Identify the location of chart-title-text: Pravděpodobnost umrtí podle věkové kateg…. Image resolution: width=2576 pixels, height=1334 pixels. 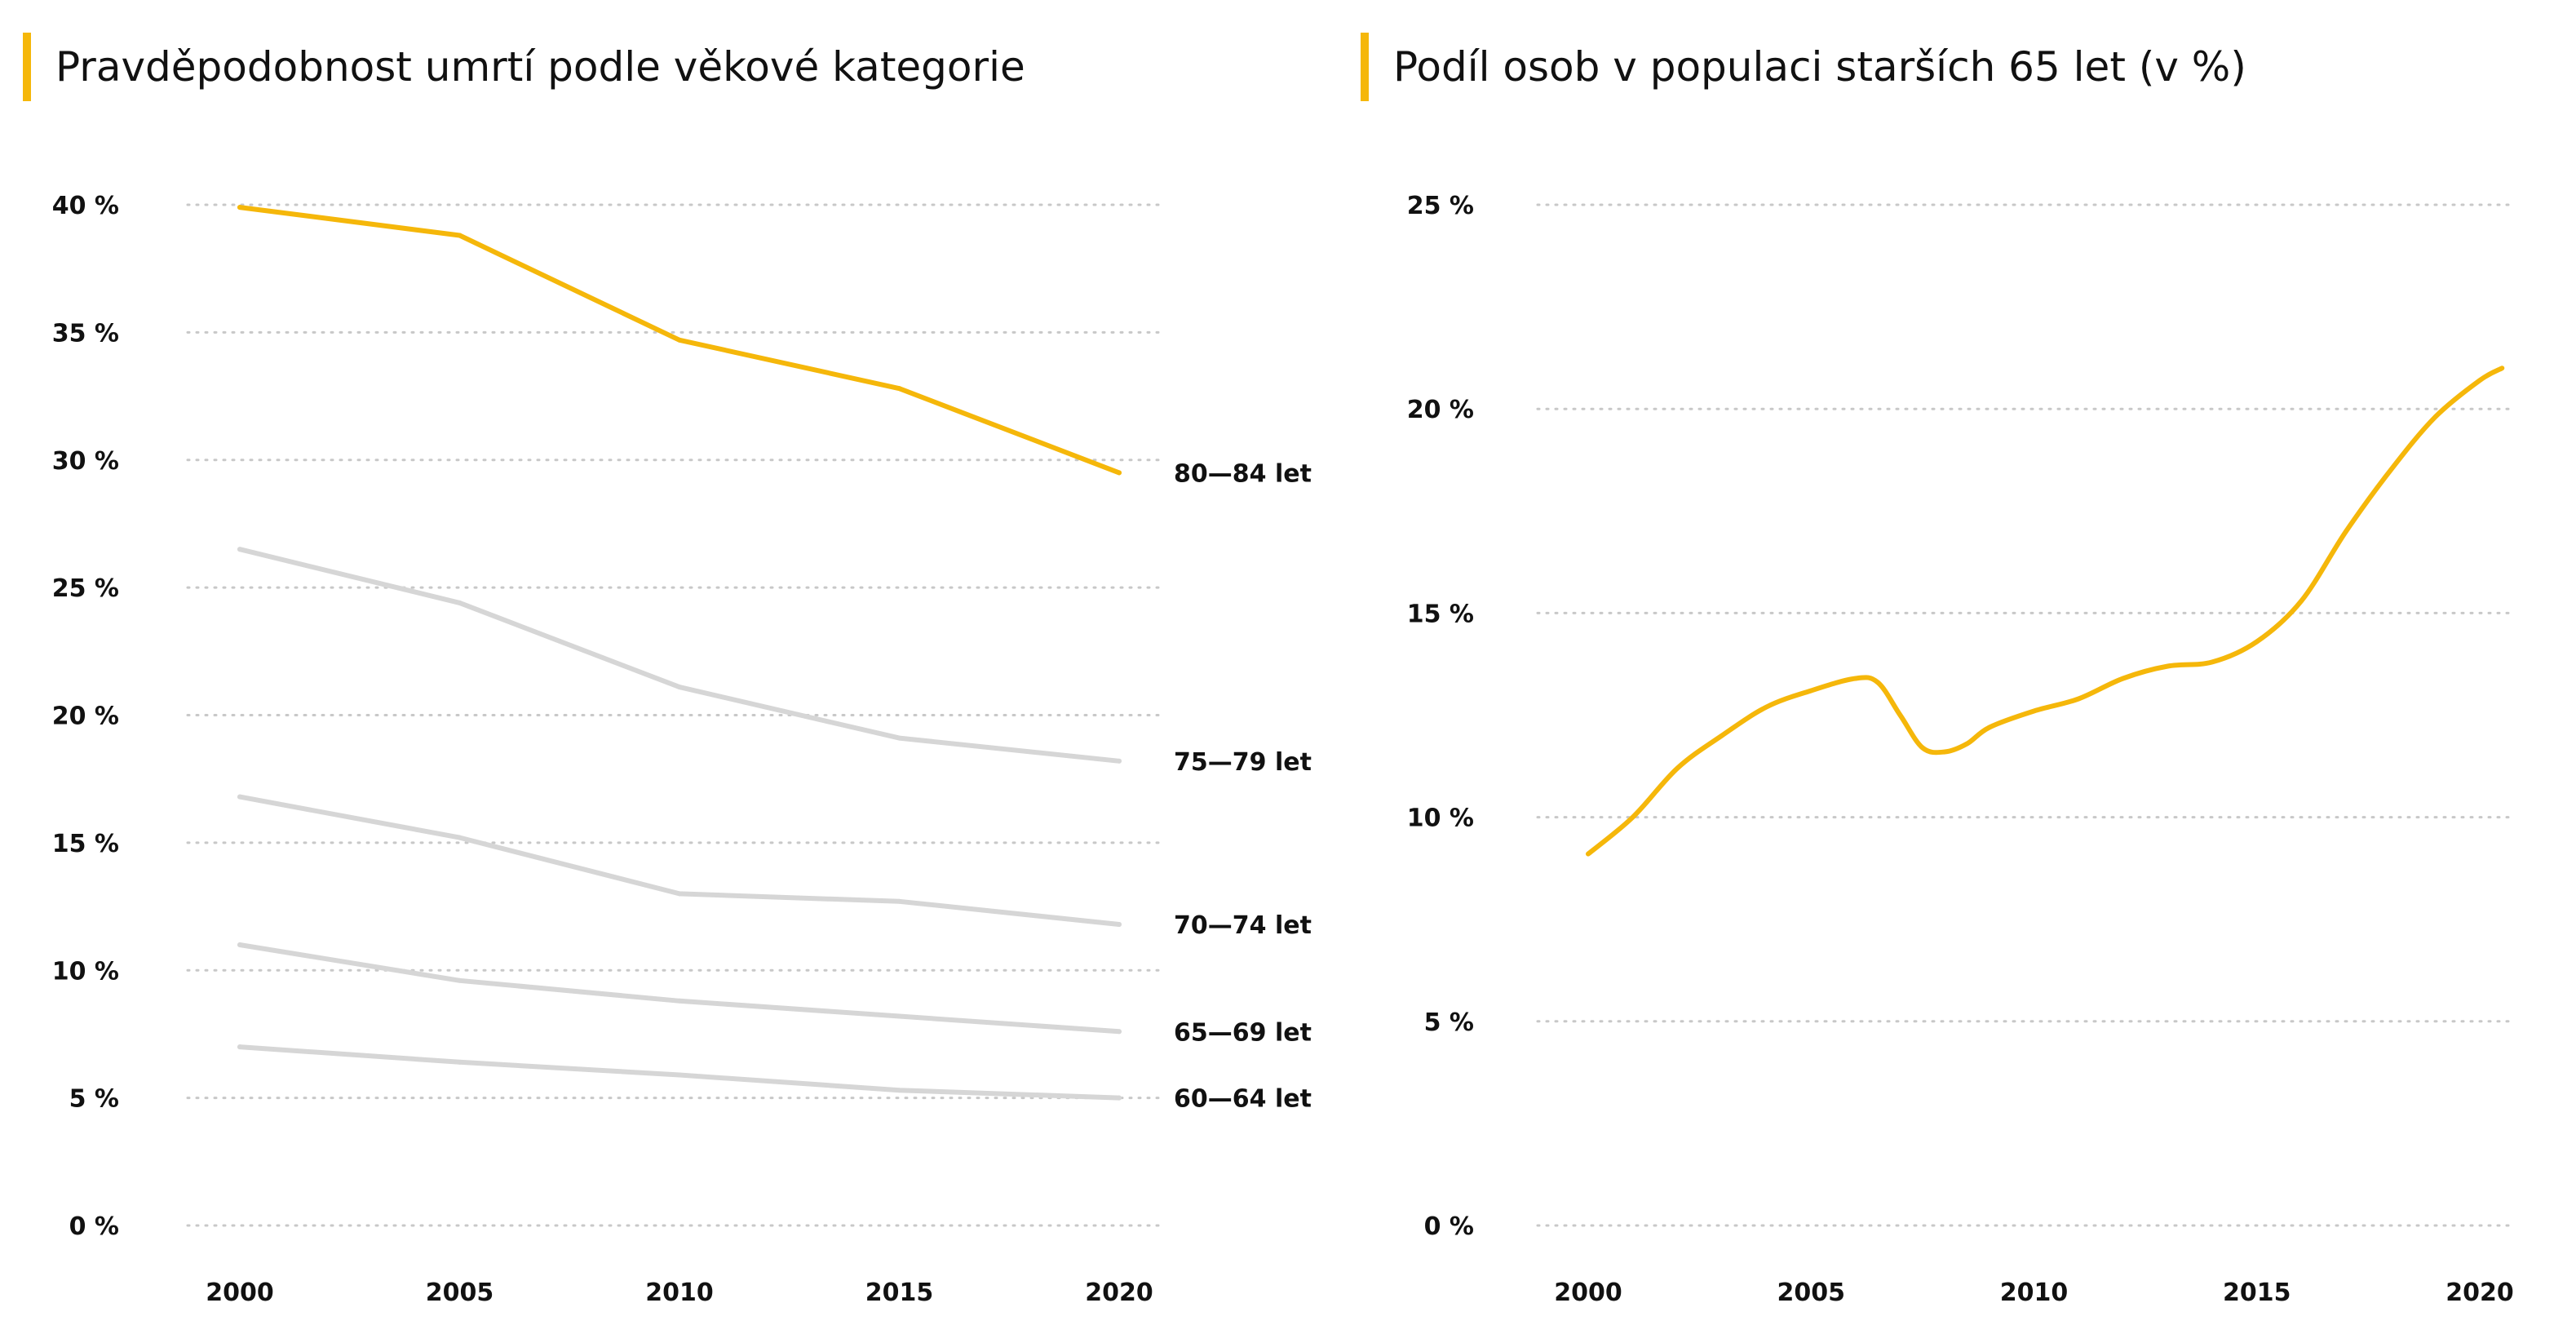
(540, 67).